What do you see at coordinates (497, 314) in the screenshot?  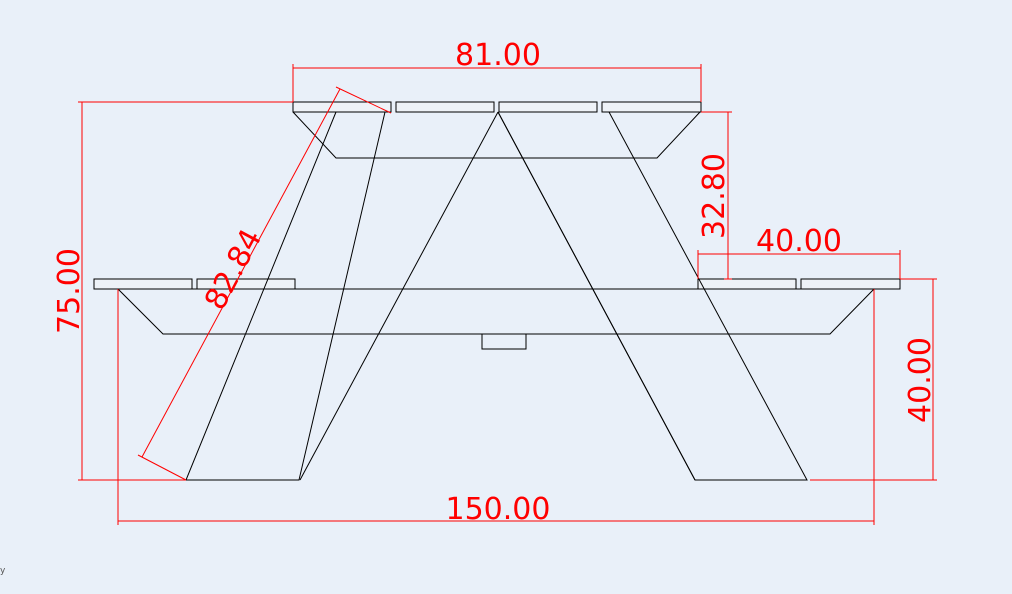 I see `bench-seats` at bounding box center [497, 314].